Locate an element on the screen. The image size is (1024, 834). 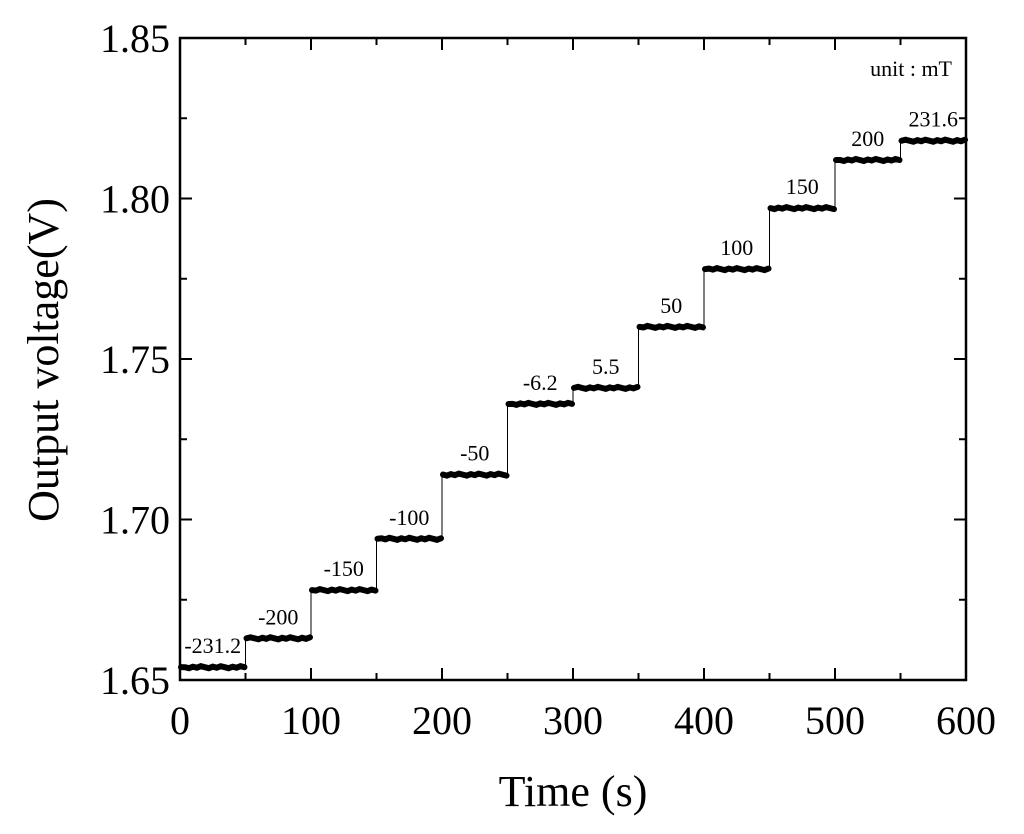
y-tick-label: 1.80 is located at coordinates (135, 199).